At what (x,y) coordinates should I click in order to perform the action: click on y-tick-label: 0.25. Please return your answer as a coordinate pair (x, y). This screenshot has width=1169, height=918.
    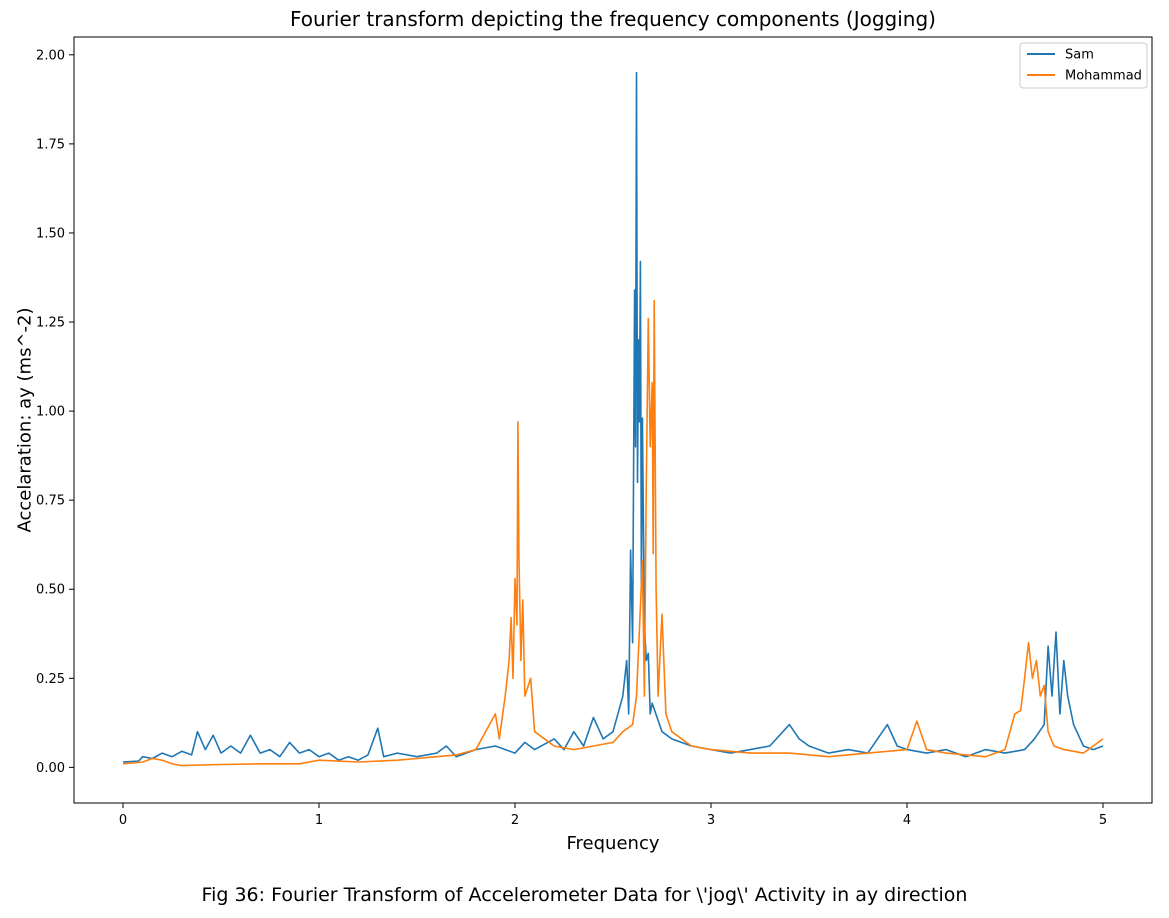
    Looking at the image, I should click on (50, 679).